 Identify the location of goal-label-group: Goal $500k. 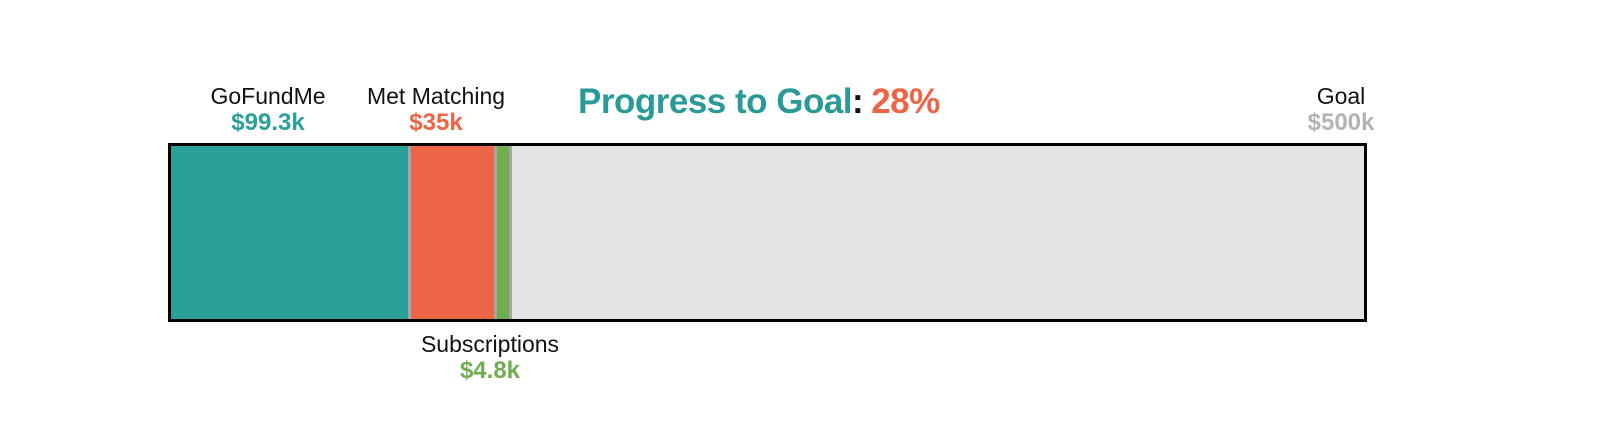
(1341, 109).